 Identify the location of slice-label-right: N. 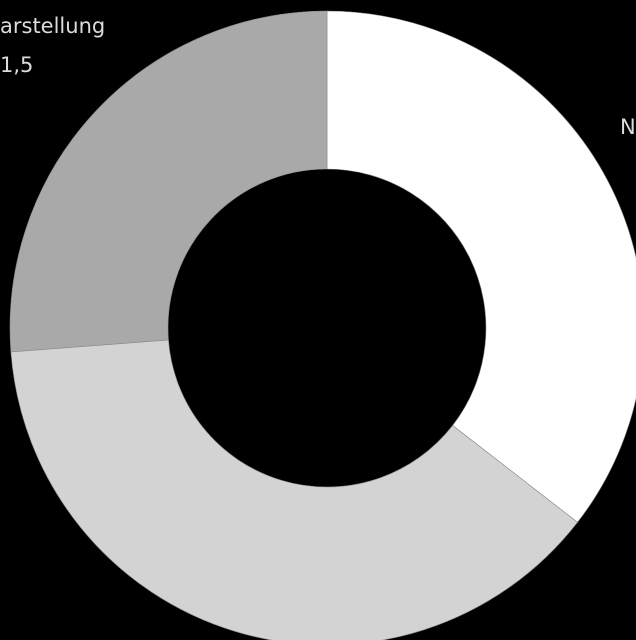
(628, 127).